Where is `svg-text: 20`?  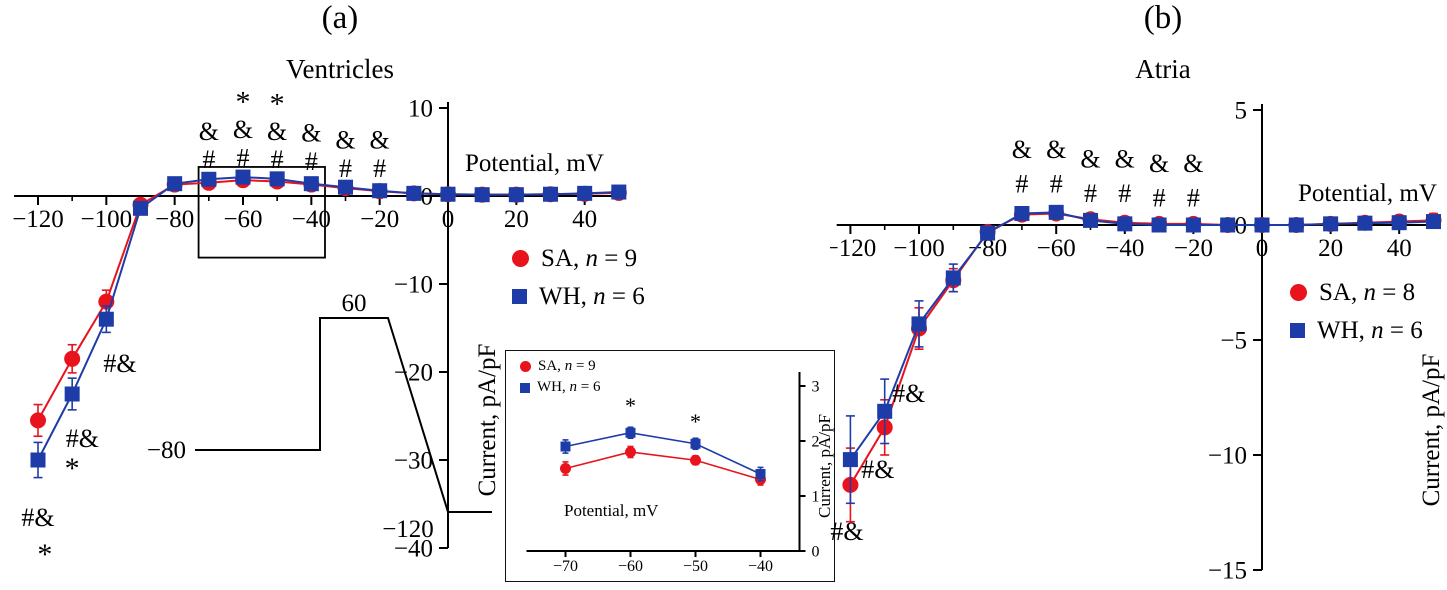 svg-text: 20 is located at coordinates (516, 219).